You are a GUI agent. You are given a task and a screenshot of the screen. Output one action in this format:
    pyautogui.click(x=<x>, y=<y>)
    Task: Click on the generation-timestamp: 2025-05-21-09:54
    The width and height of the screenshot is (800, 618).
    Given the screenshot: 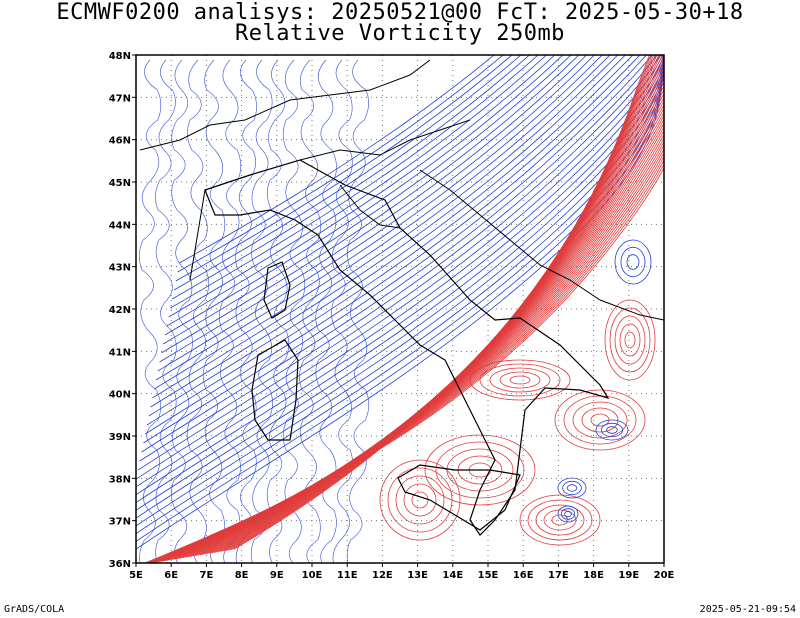 What is the action you would take?
    pyautogui.click(x=747, y=609)
    